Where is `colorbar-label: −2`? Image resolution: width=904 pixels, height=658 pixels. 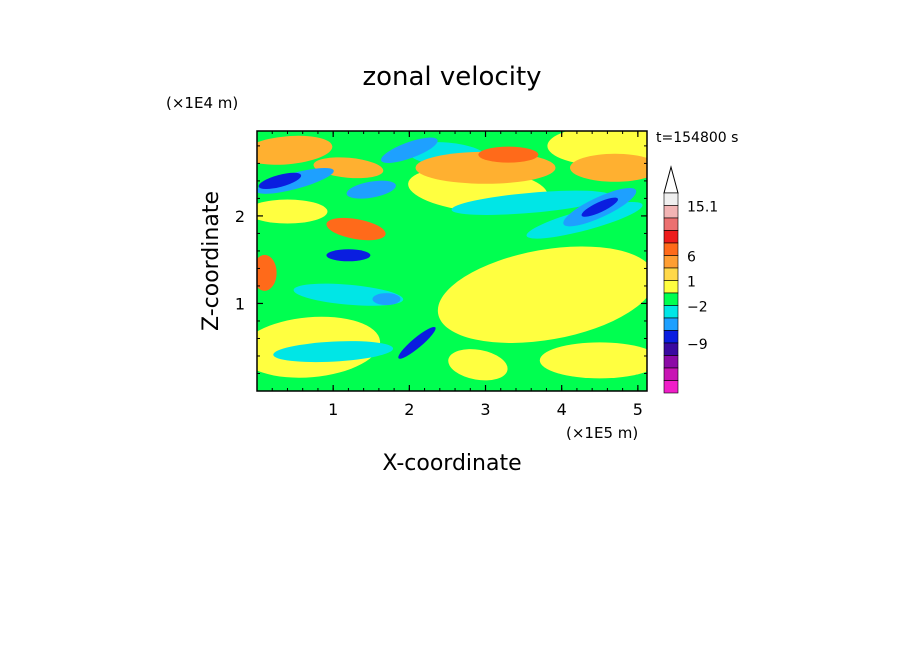 colorbar-label: −2 is located at coordinates (697, 308).